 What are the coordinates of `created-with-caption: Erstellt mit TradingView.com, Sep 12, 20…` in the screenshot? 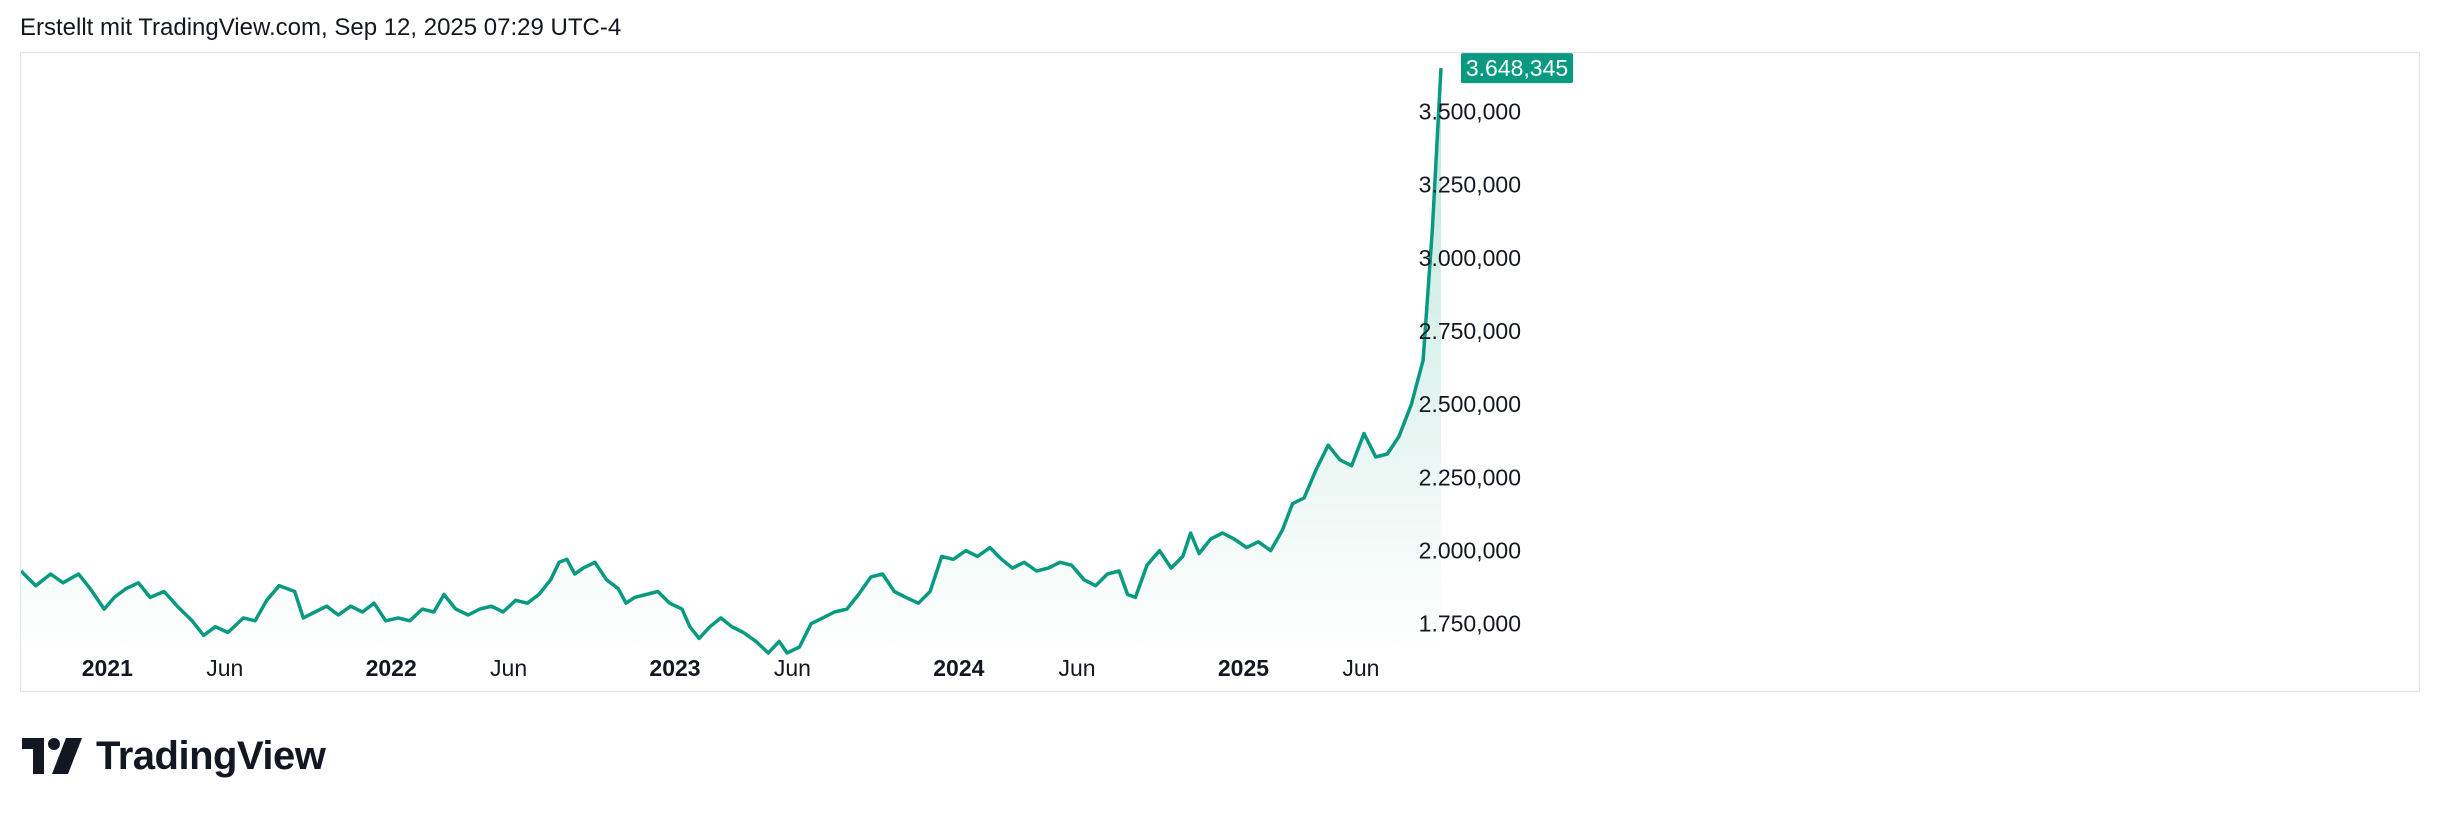 It's located at (321, 27).